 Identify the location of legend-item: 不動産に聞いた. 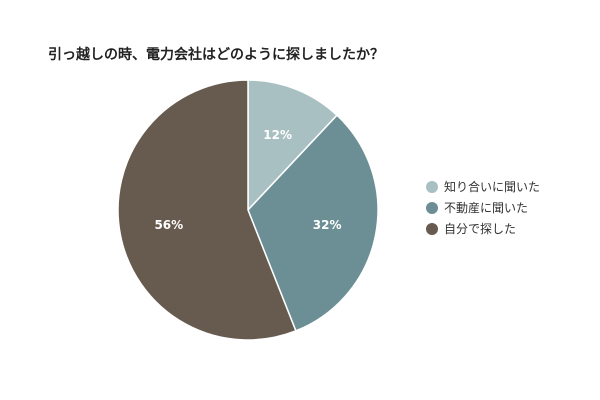
(483, 207).